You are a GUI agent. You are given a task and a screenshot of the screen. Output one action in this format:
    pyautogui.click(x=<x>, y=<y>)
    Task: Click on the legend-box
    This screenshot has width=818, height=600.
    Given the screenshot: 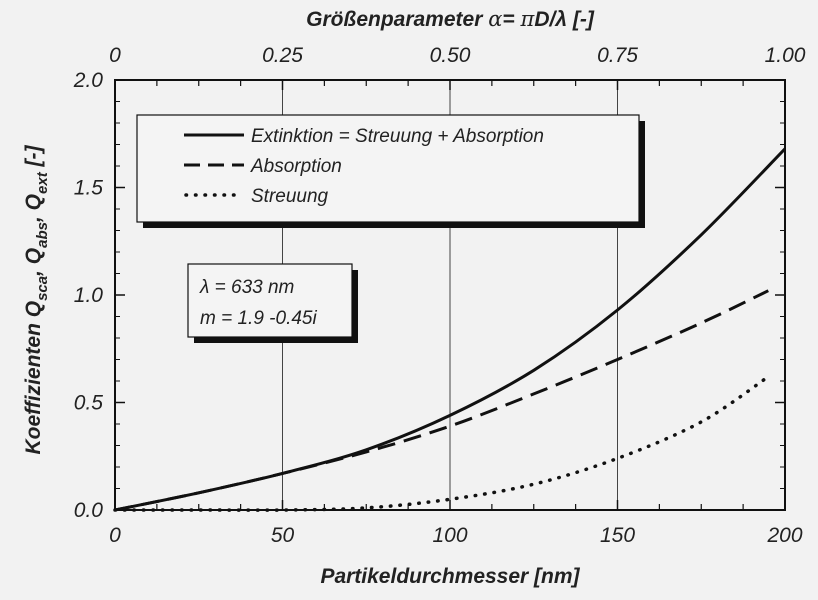 What is the action you would take?
    pyautogui.click(x=388, y=168)
    